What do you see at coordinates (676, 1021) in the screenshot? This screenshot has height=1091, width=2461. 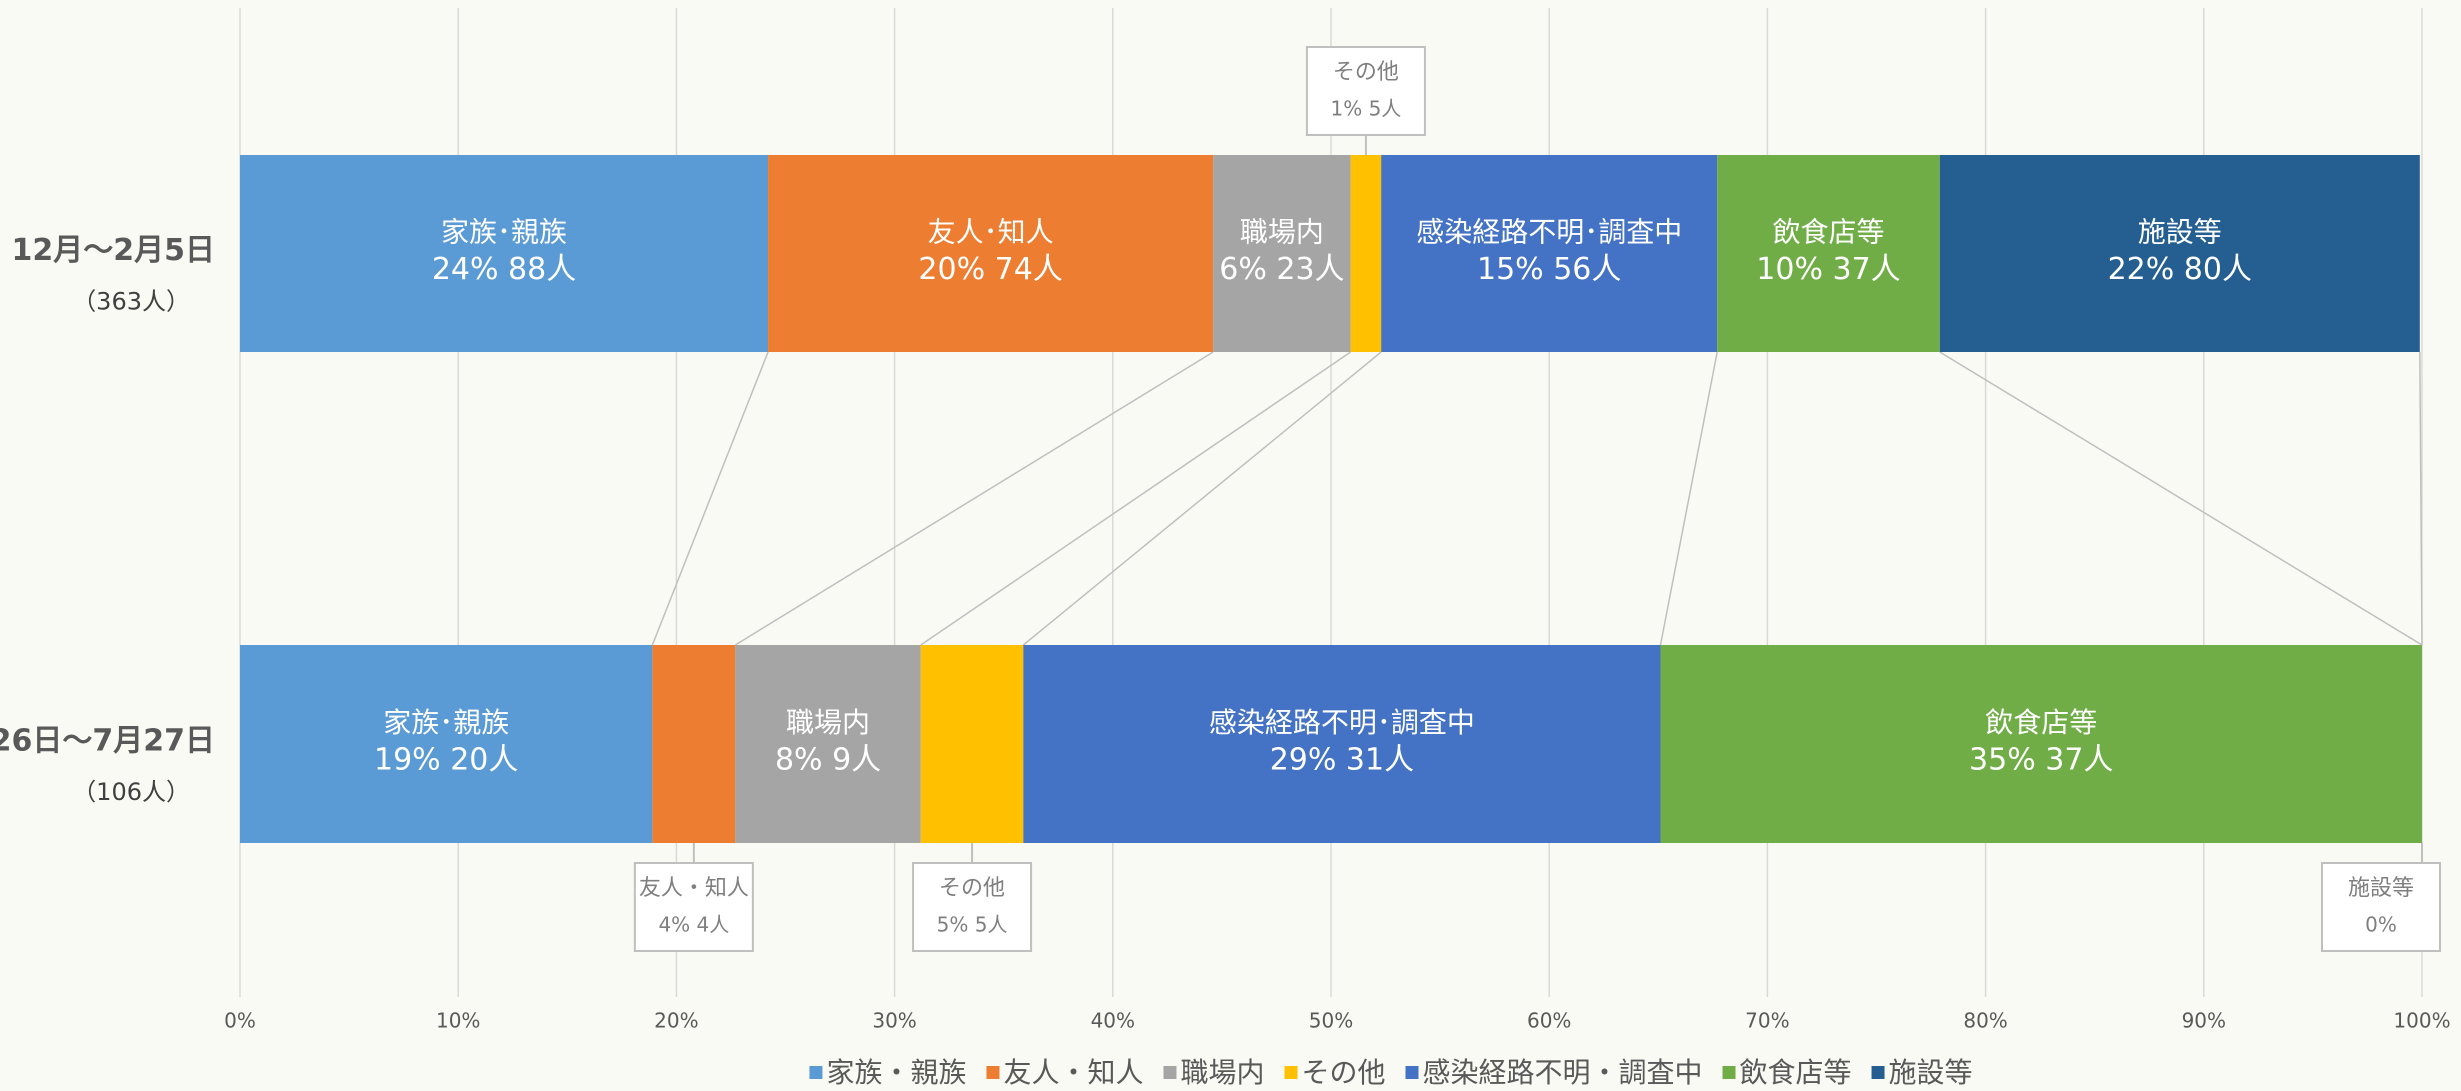 I see `x-tick-label: 20%` at bounding box center [676, 1021].